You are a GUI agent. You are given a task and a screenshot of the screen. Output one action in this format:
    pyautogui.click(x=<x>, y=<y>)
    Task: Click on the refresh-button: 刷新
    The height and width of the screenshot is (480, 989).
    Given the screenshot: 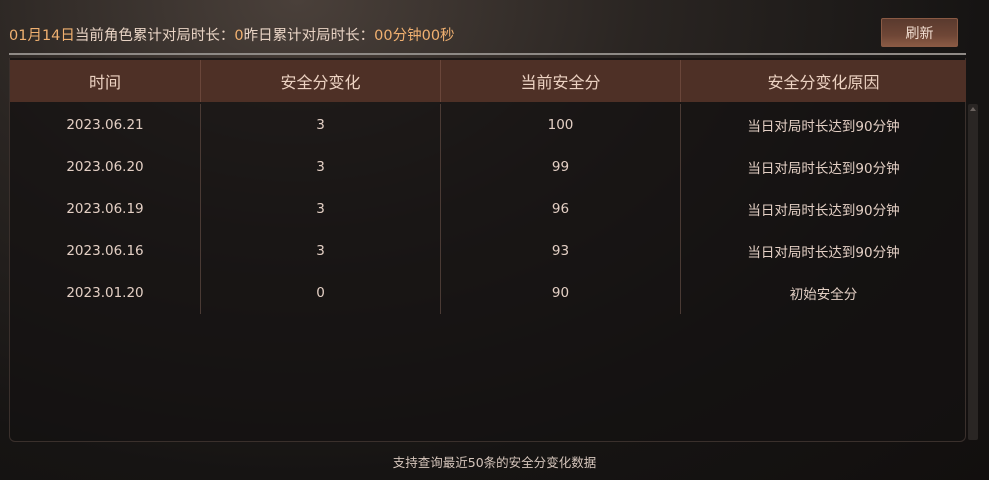 What is the action you would take?
    pyautogui.click(x=919, y=32)
    